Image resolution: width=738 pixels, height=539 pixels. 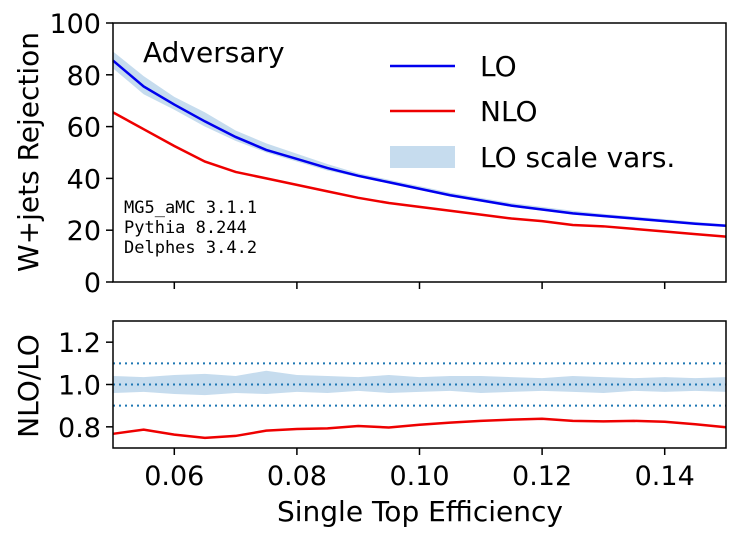 What do you see at coordinates (79, 386) in the screenshot?
I see `y-tick-label: 1.0` at bounding box center [79, 386].